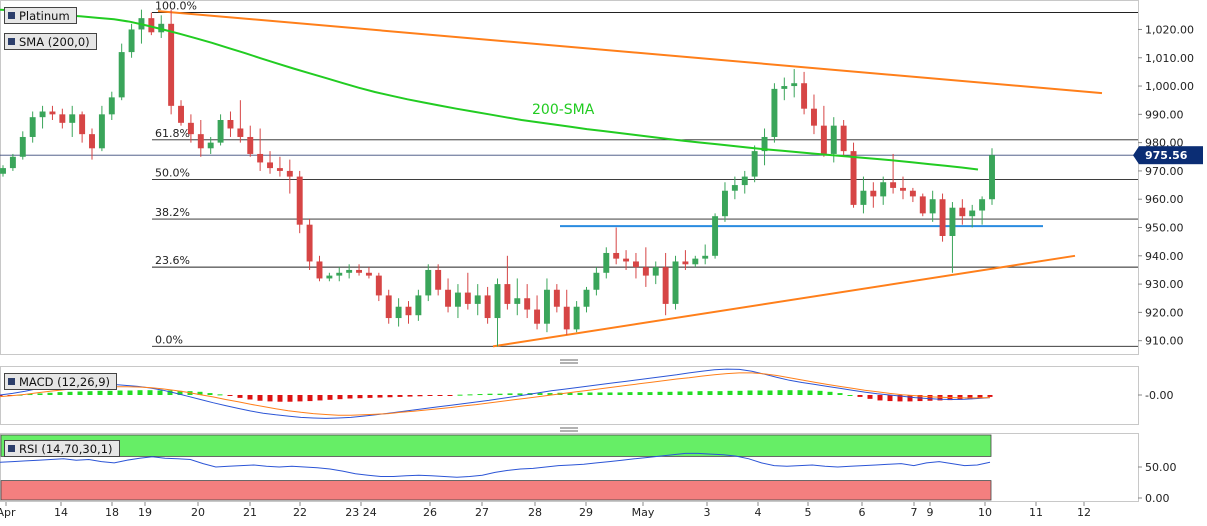 The image size is (1207, 526). I want to click on symbol-legend: Platinum, so click(40, 15).